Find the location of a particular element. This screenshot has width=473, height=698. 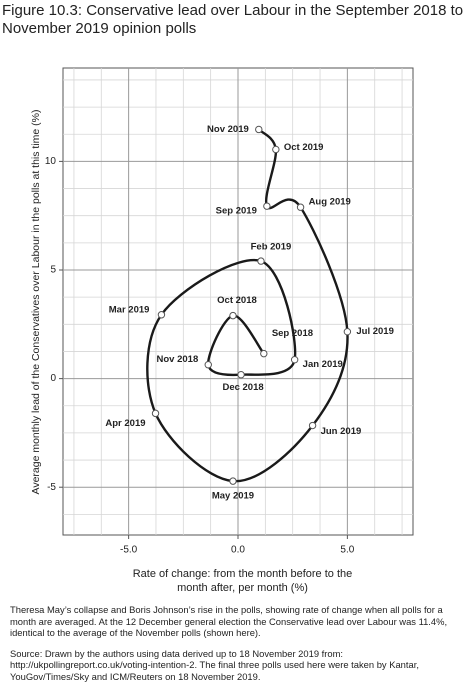

x-tick-label: -5.0 is located at coordinates (129, 550).